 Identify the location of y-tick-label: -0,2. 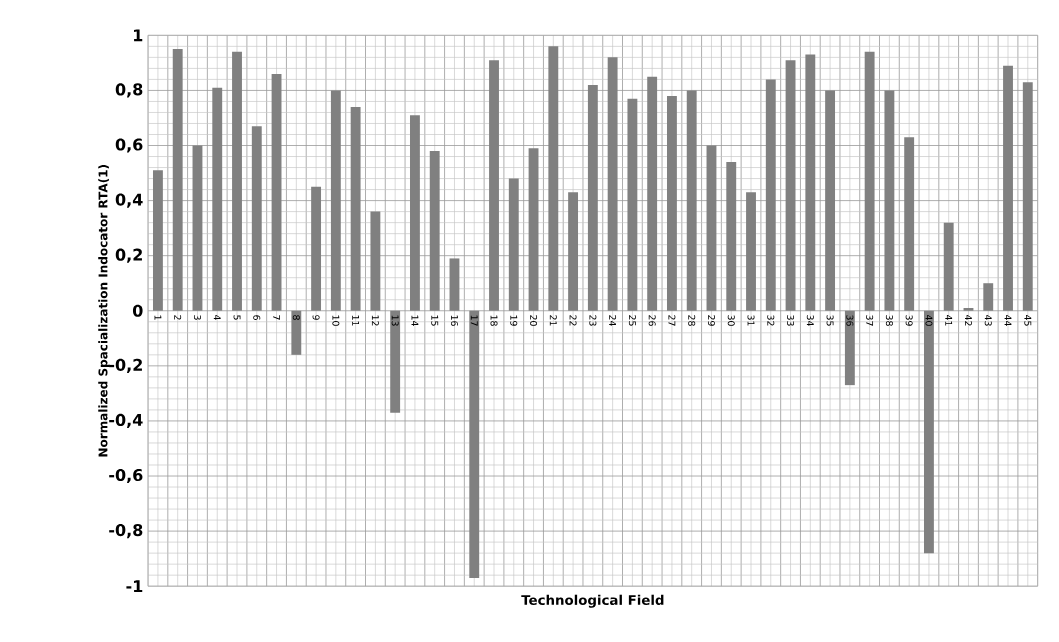
(125, 365).